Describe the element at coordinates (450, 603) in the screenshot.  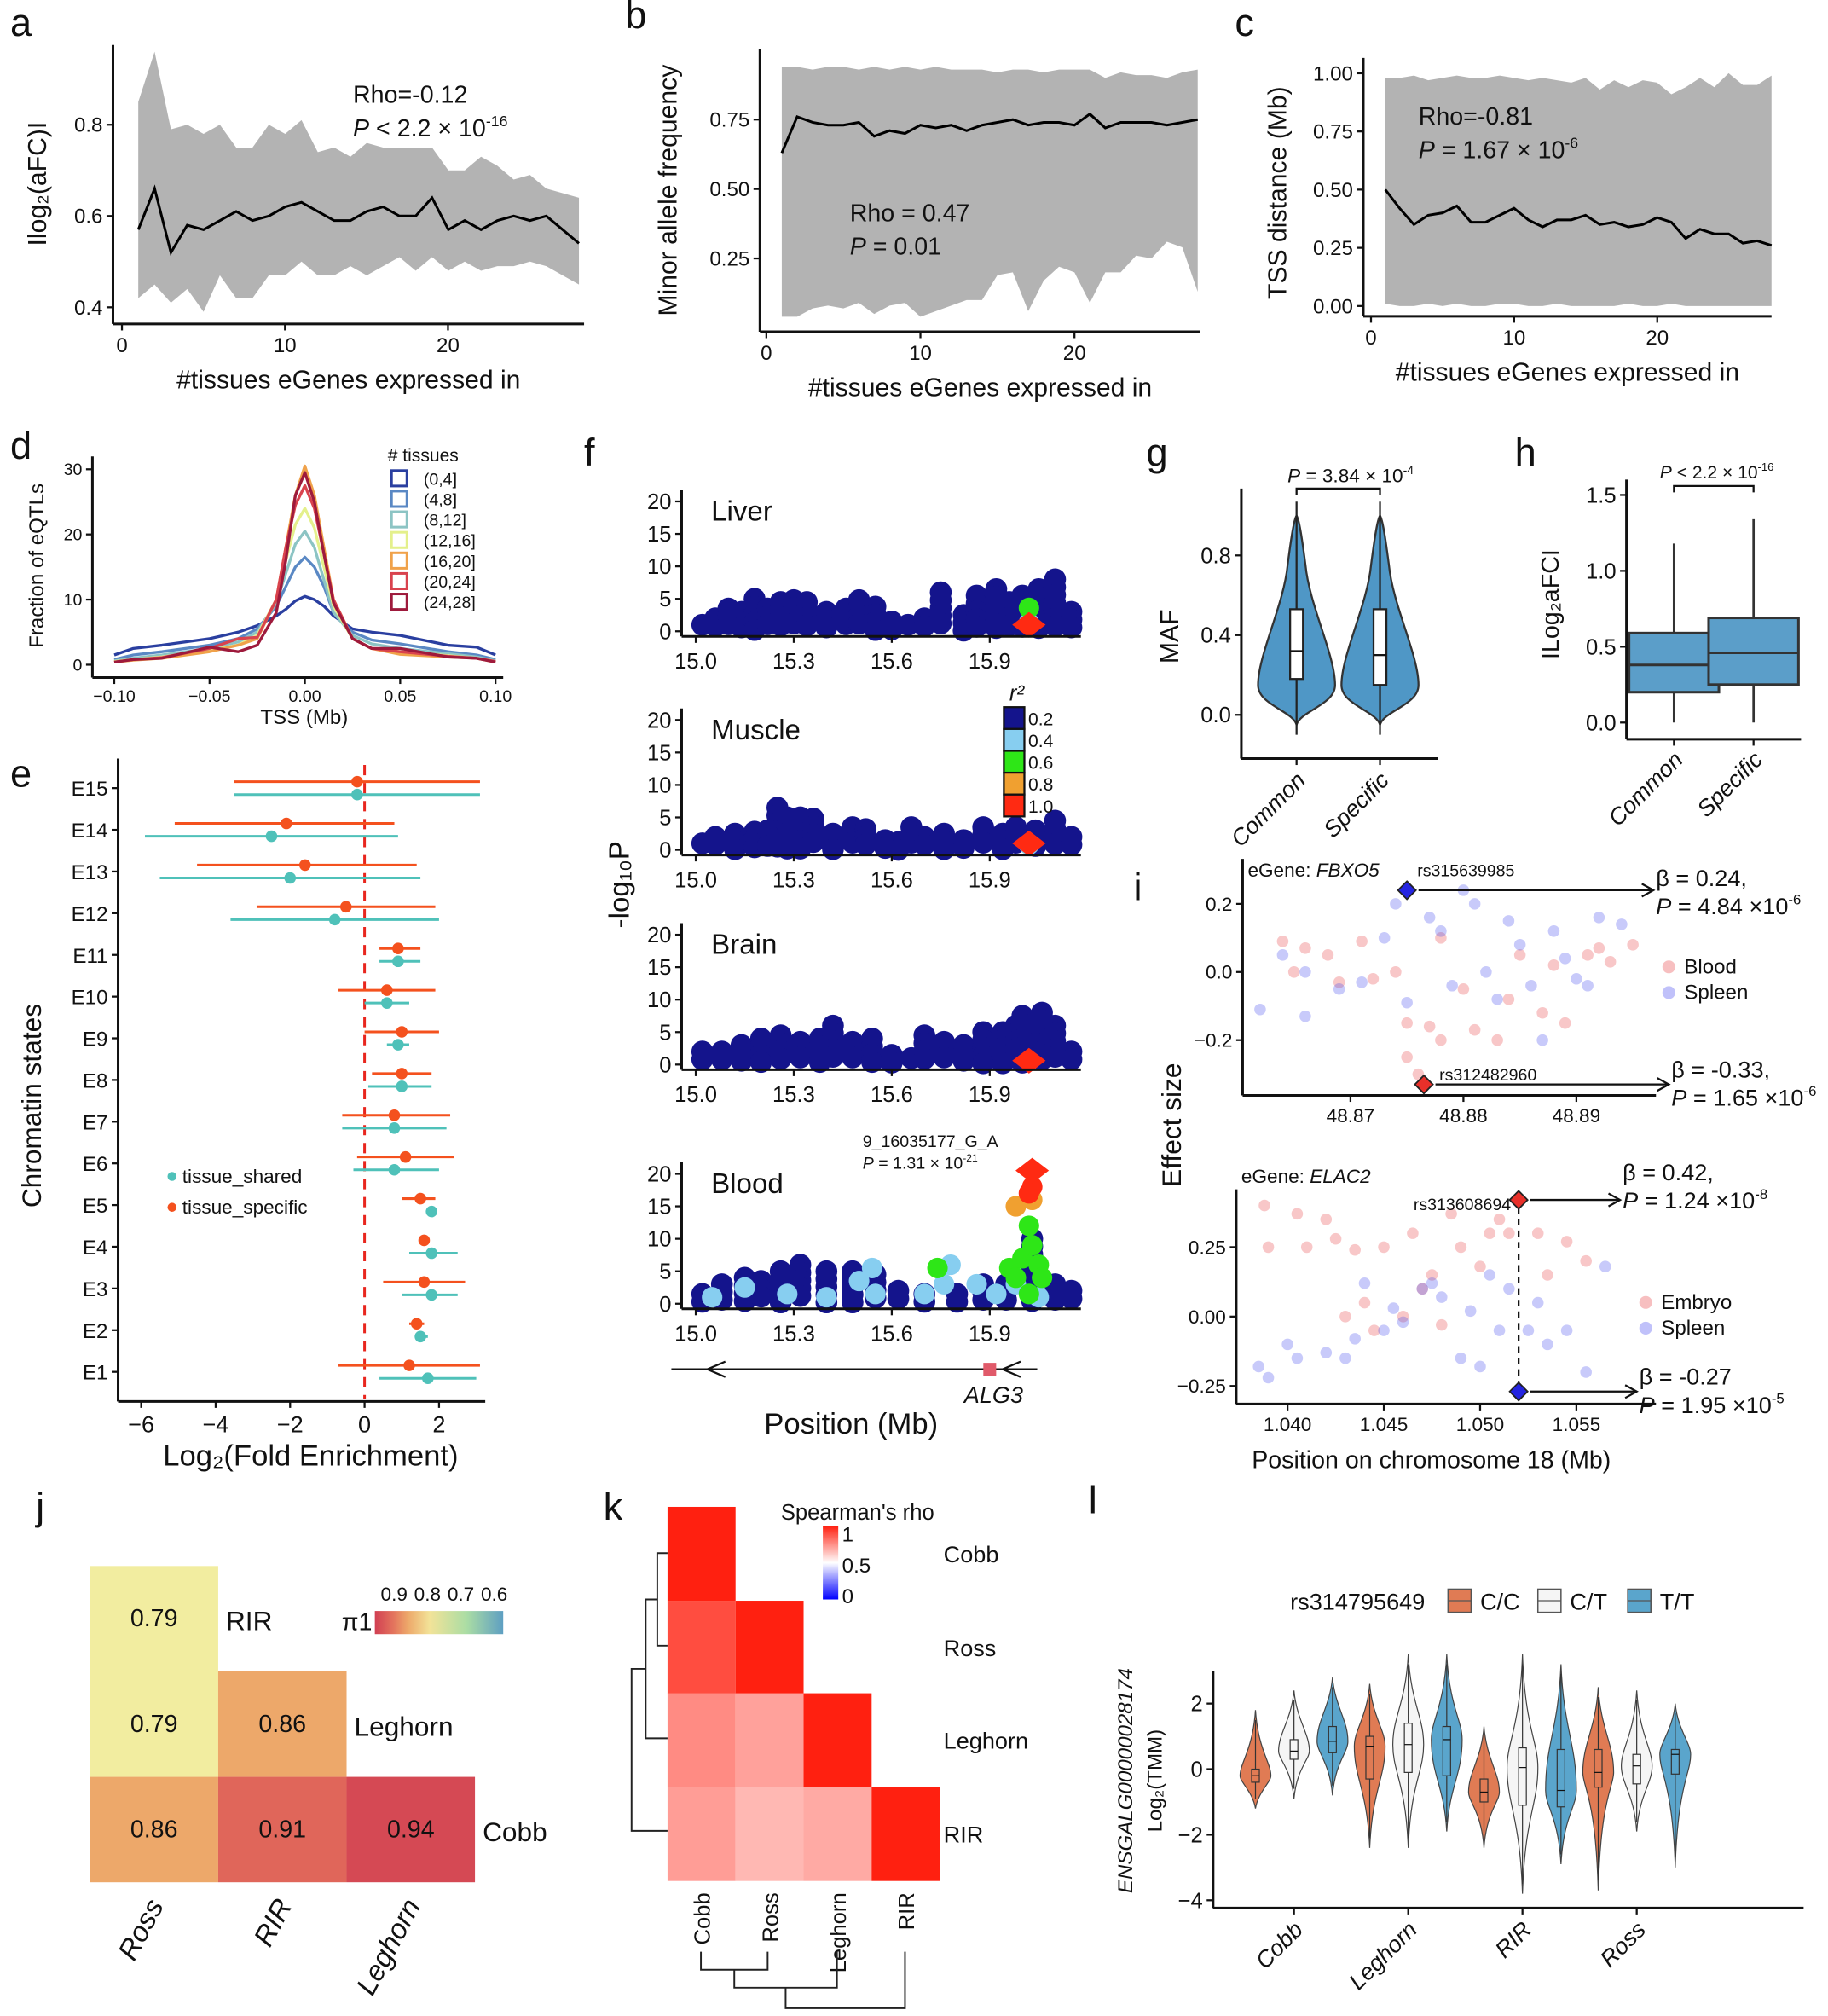
I see `legend-label: (24,28]` at that location.